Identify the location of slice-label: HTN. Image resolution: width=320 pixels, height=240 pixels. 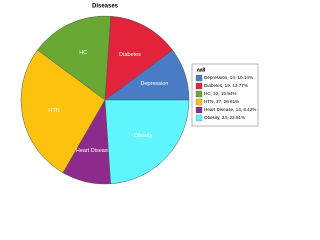
(53, 111).